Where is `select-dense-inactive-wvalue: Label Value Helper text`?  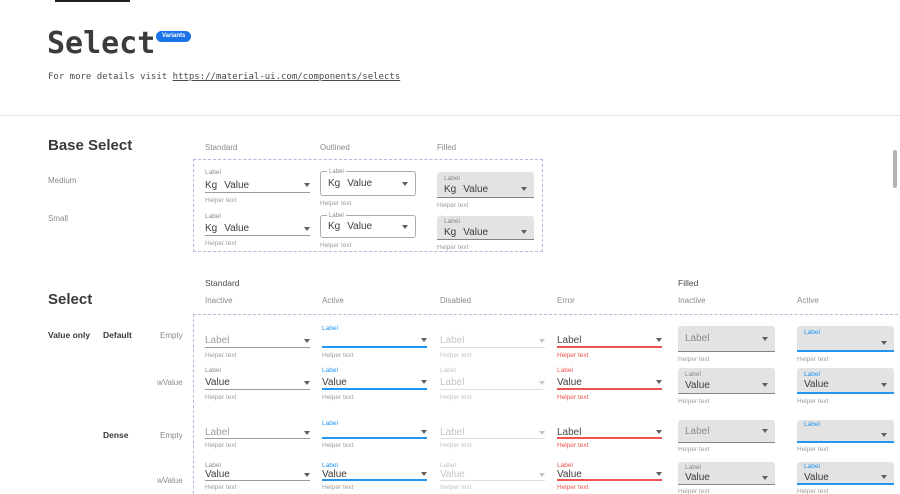 select-dense-inactive-wvalue: Label Value Helper text is located at coordinates (257, 476).